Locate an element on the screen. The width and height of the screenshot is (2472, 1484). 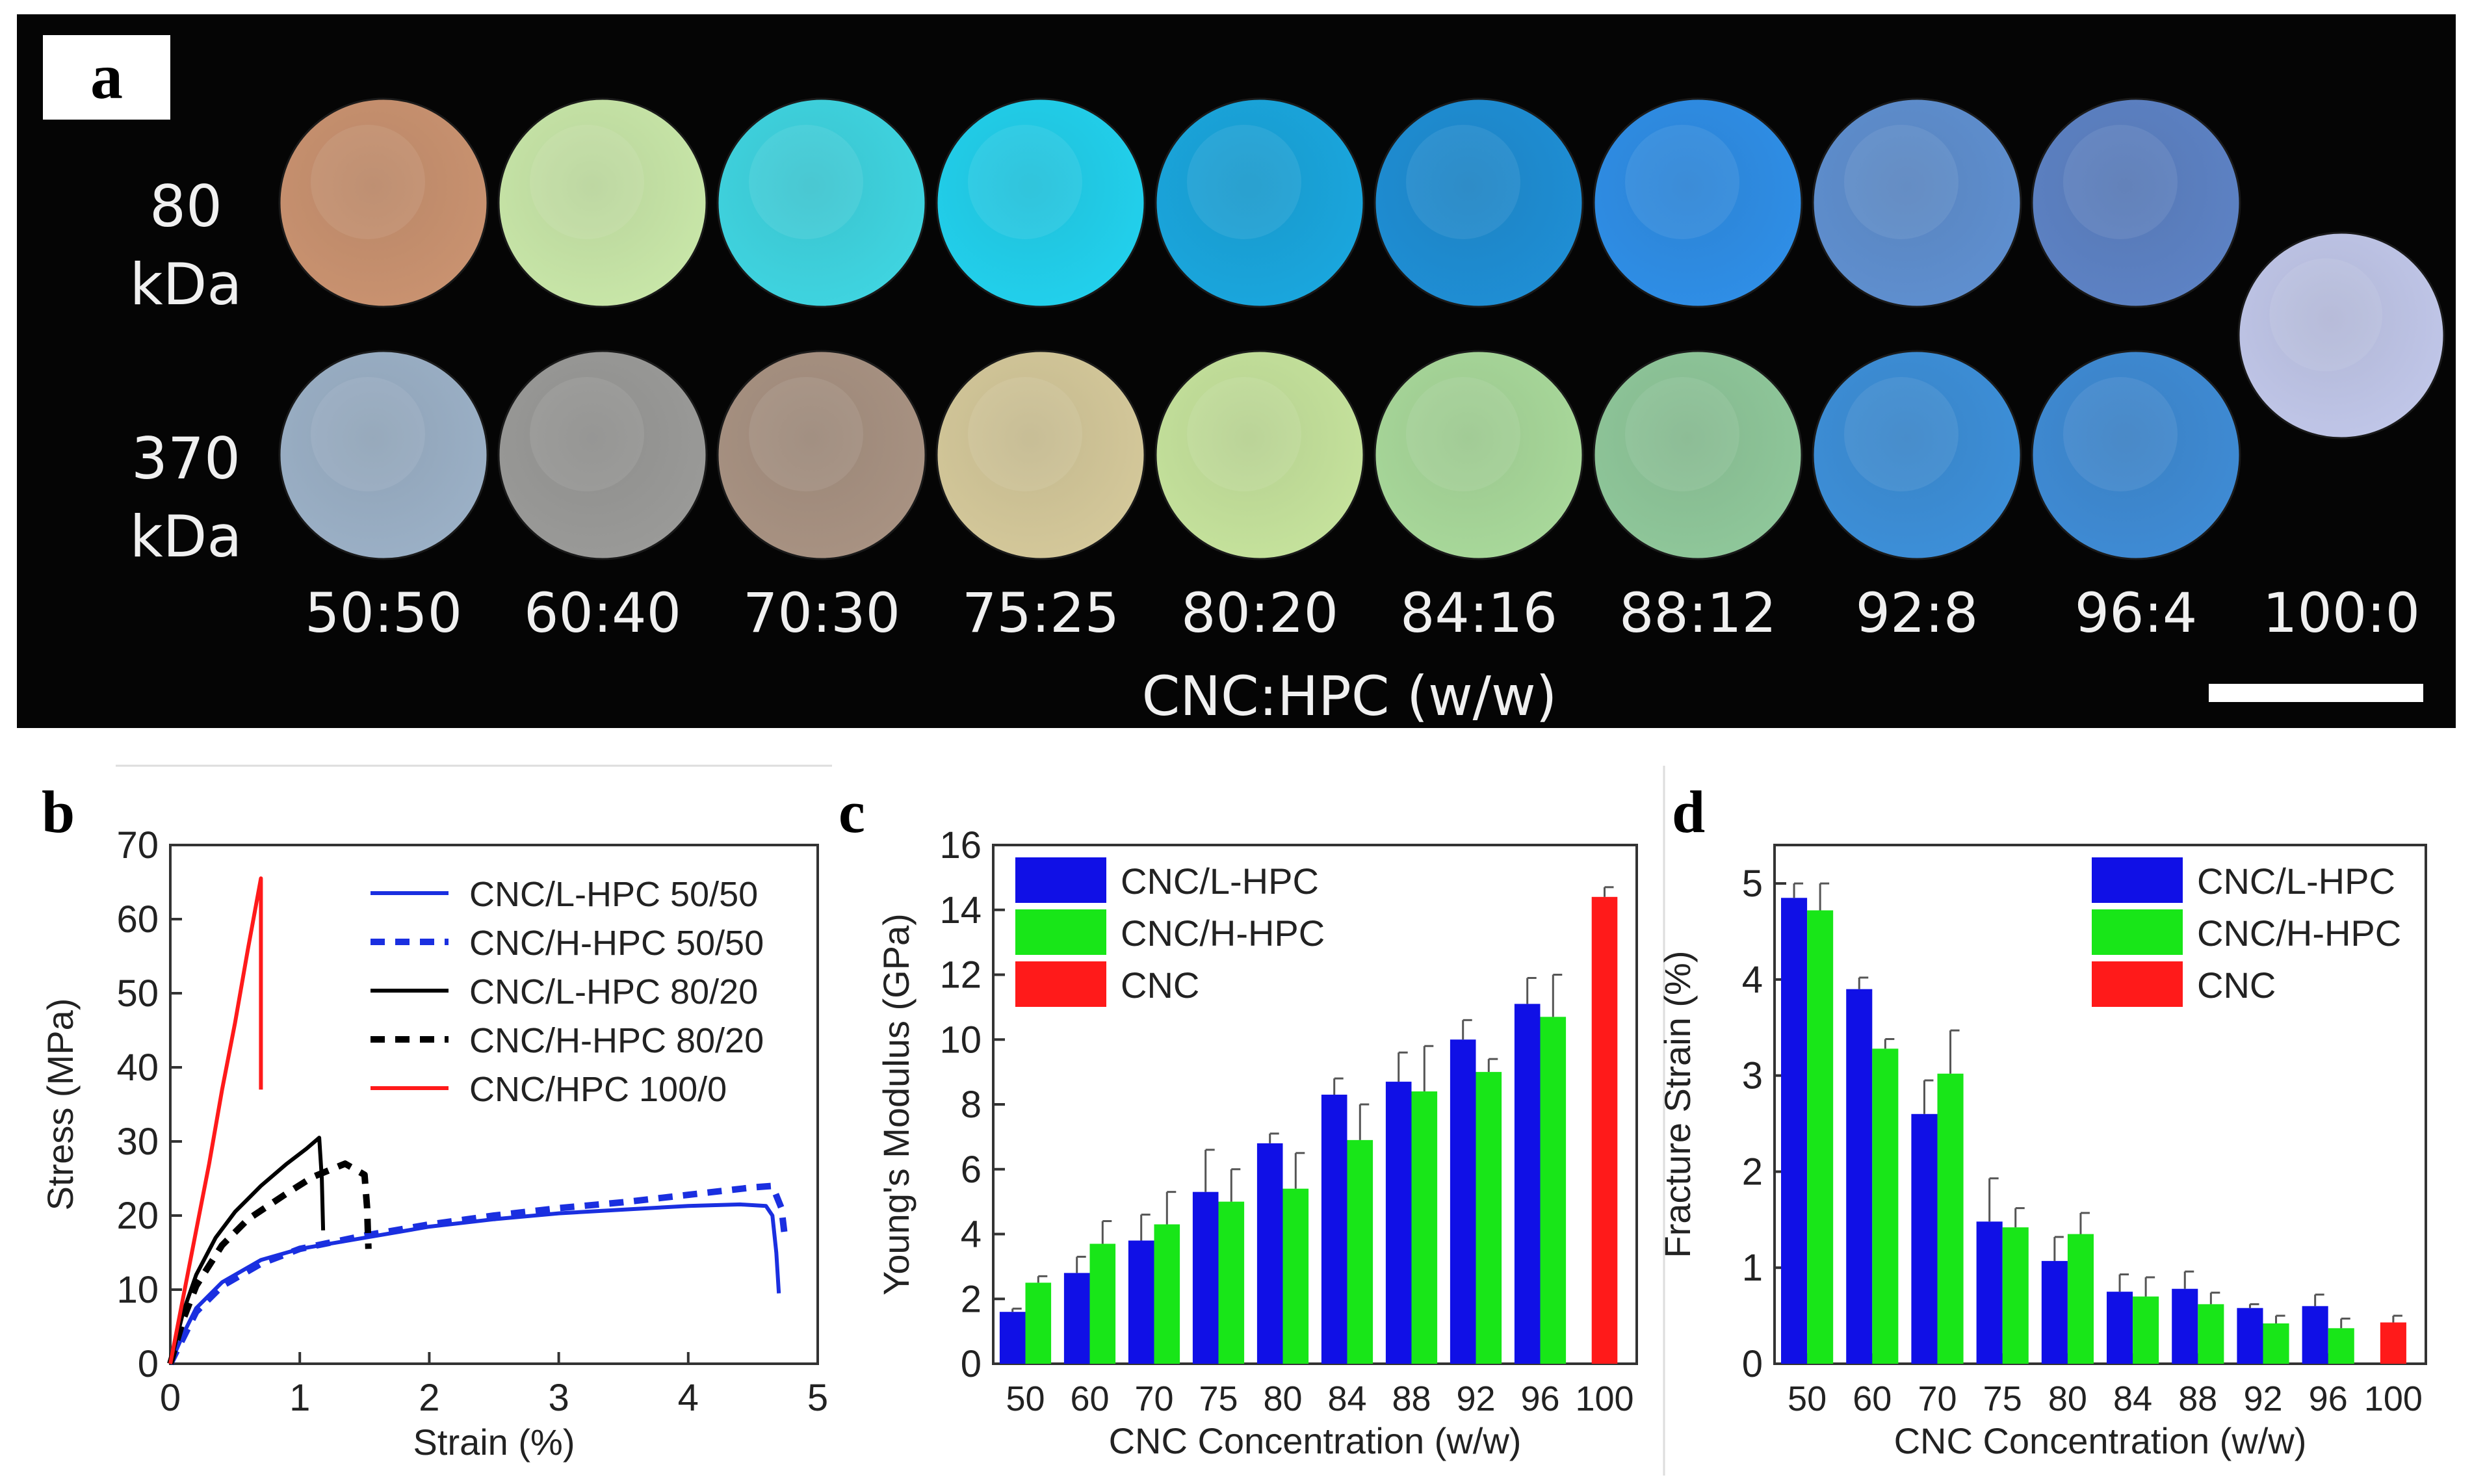
x-tick-label: 96 is located at coordinates (1539, 1399).